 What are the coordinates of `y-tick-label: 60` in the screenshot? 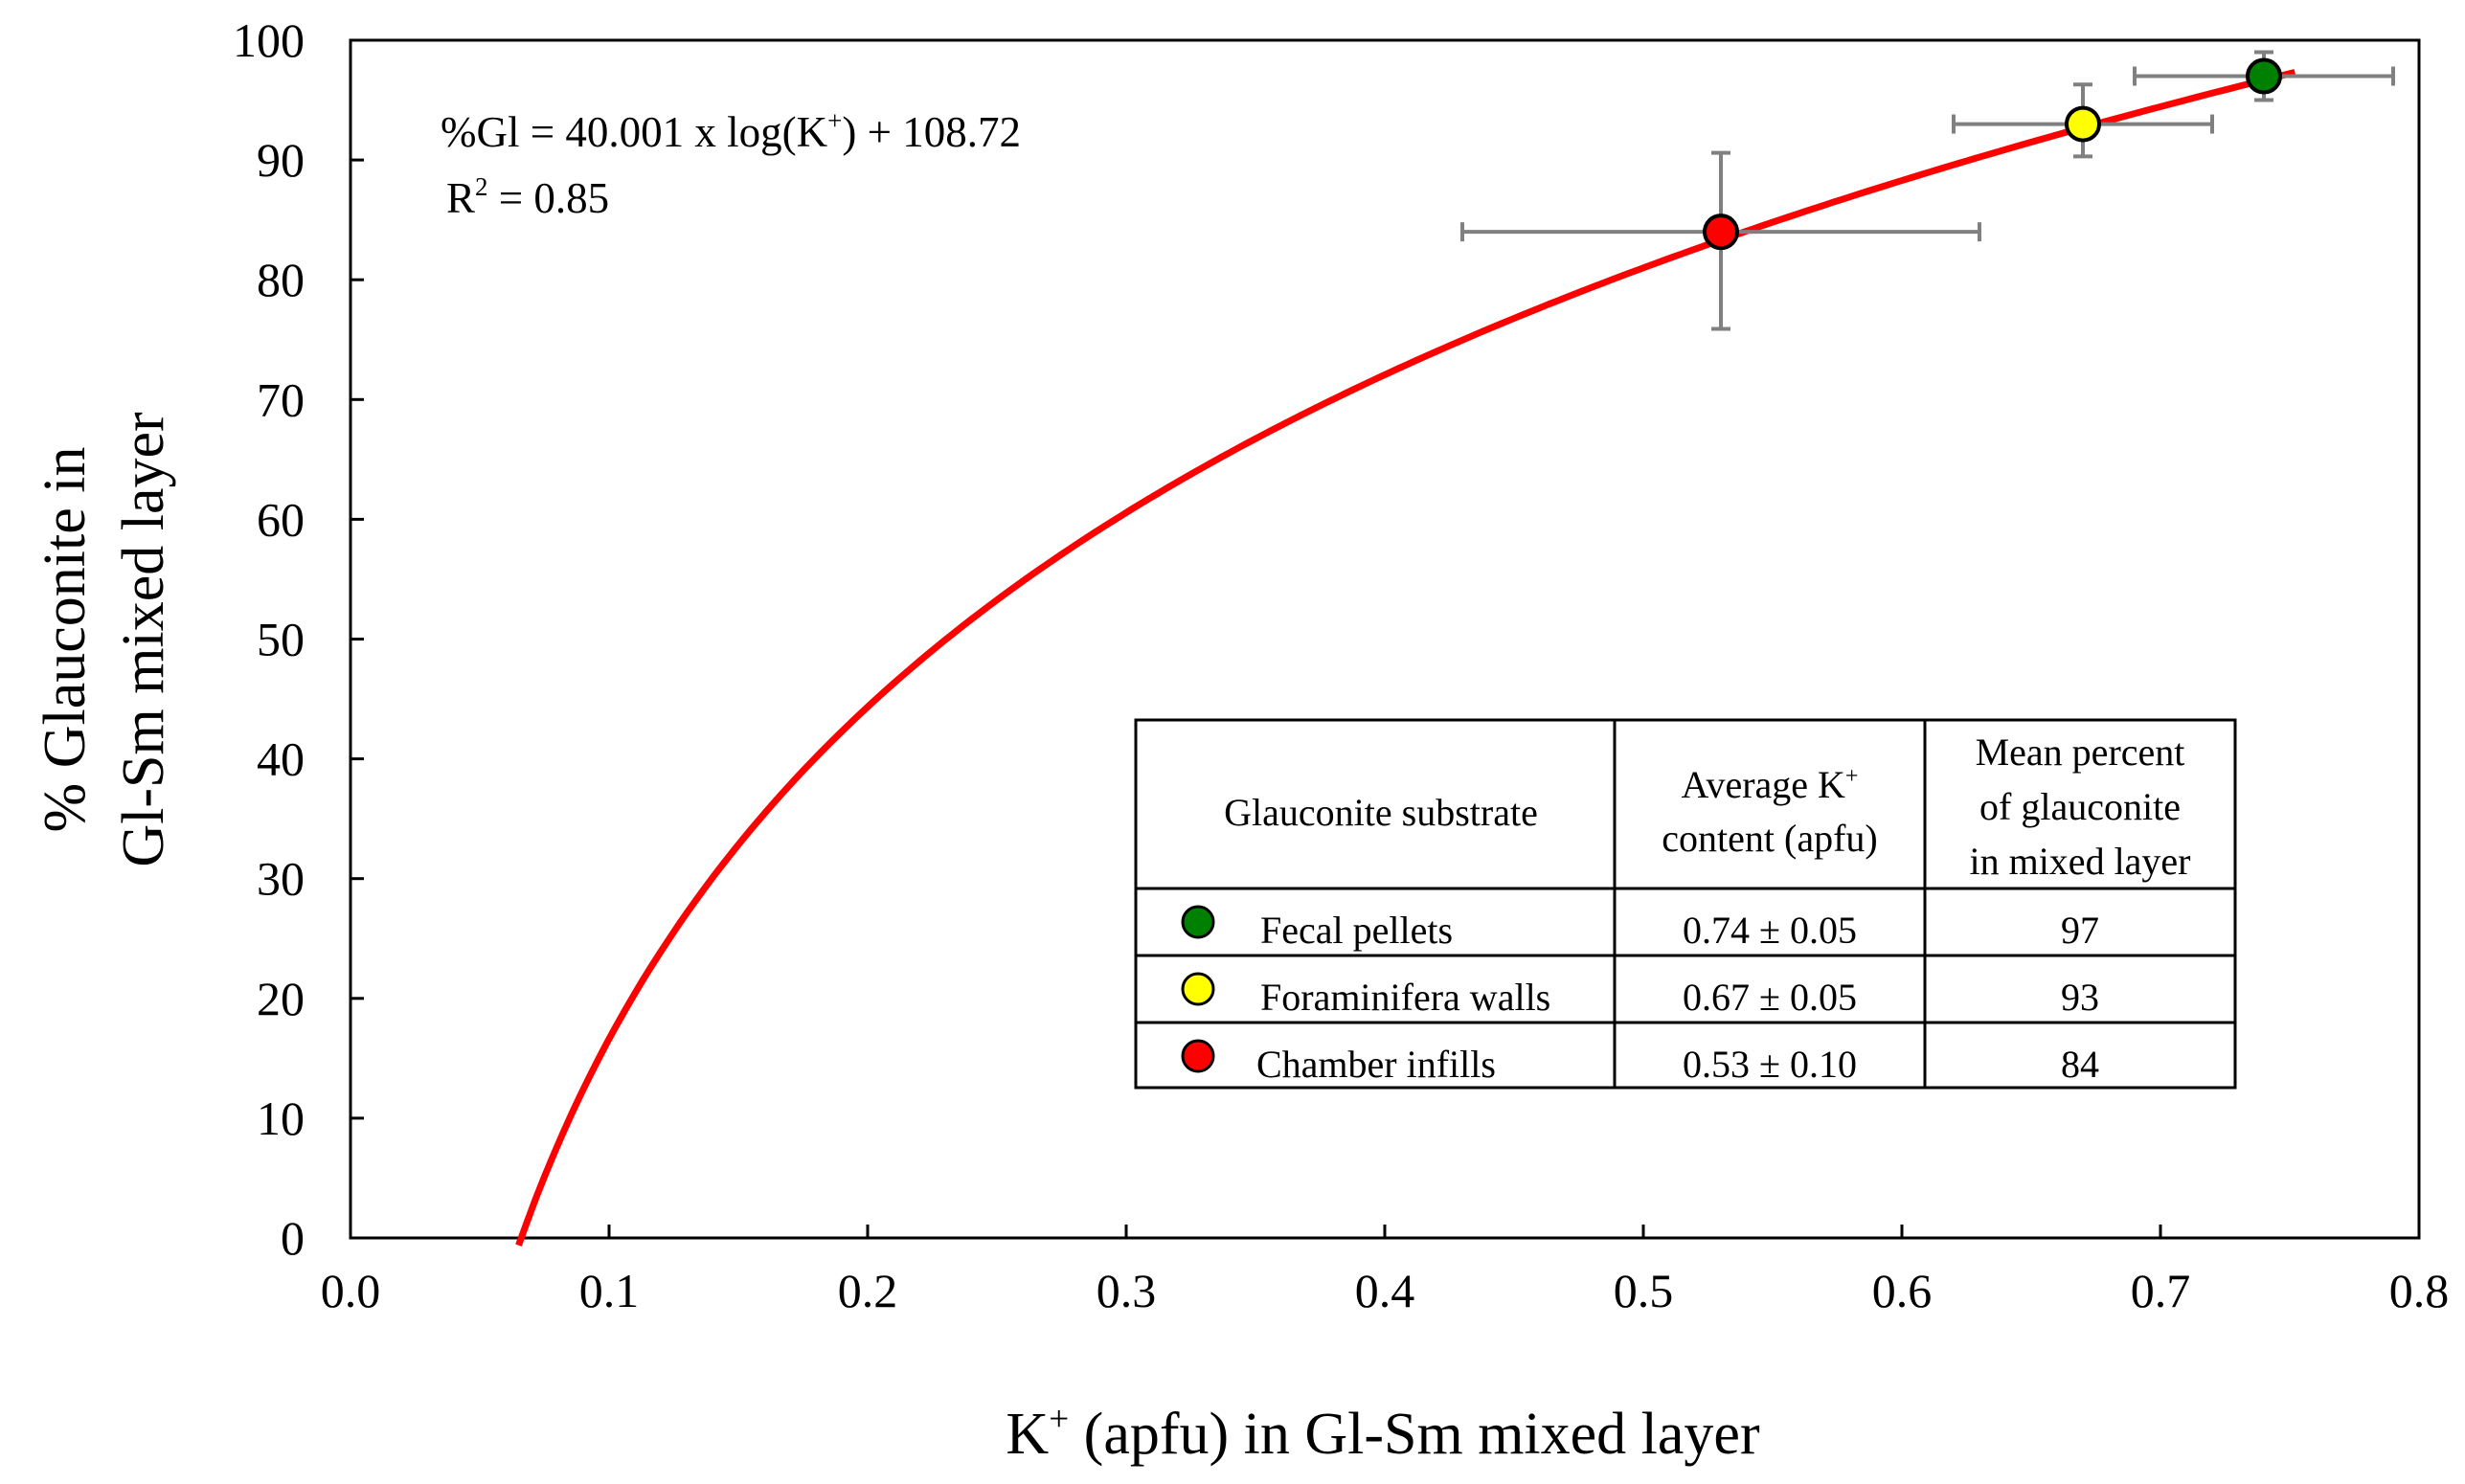 It's located at (281, 519).